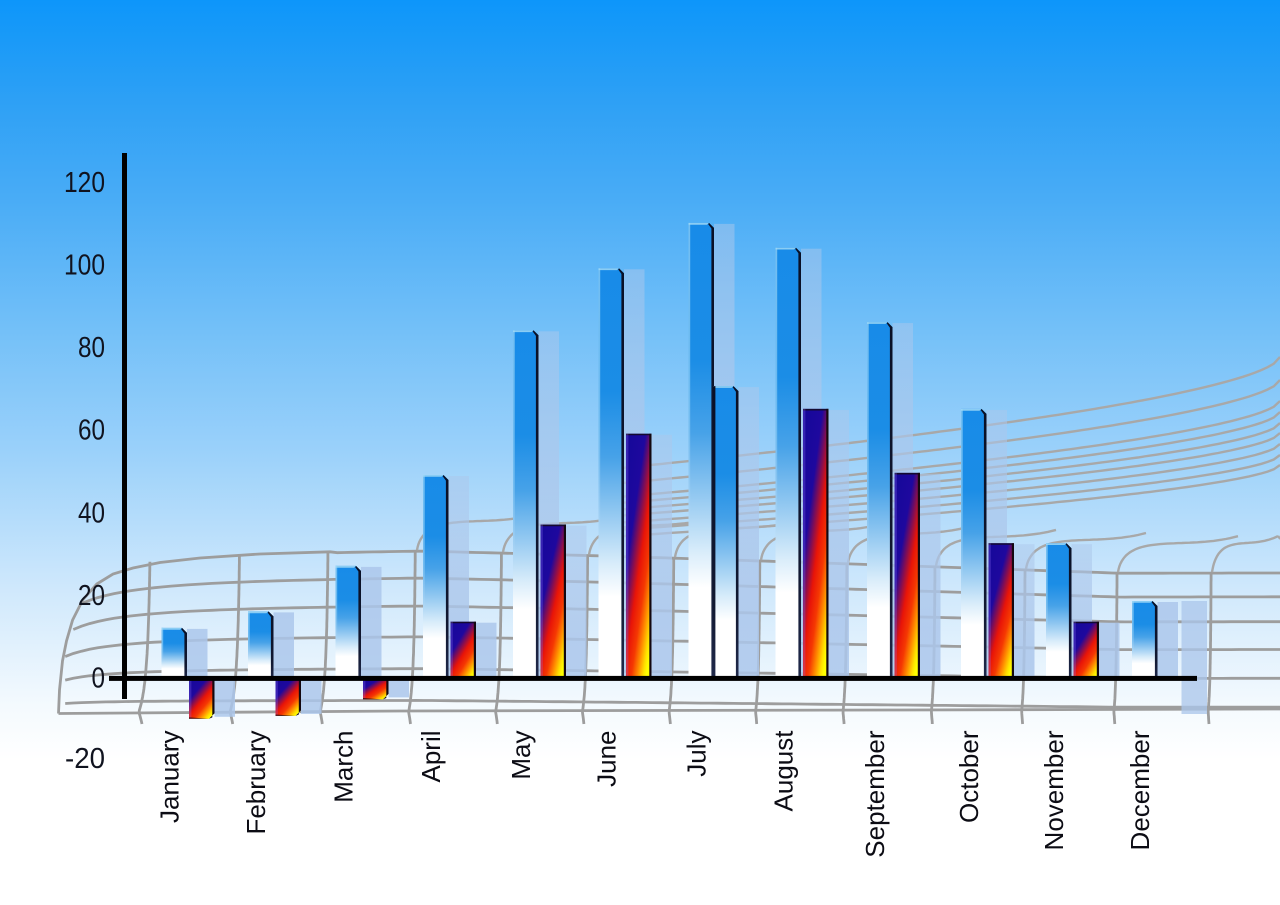  I want to click on svg-text: June, so click(607, 759).